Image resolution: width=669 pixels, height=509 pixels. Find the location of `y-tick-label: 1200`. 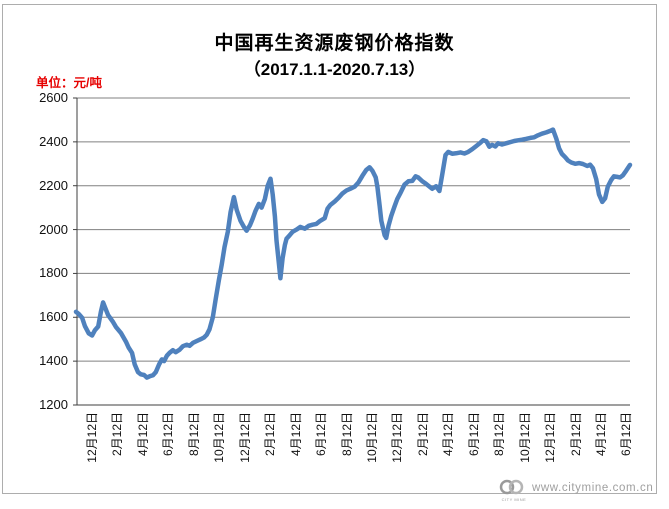

y-tick-label: 1200 is located at coordinates (53, 404).